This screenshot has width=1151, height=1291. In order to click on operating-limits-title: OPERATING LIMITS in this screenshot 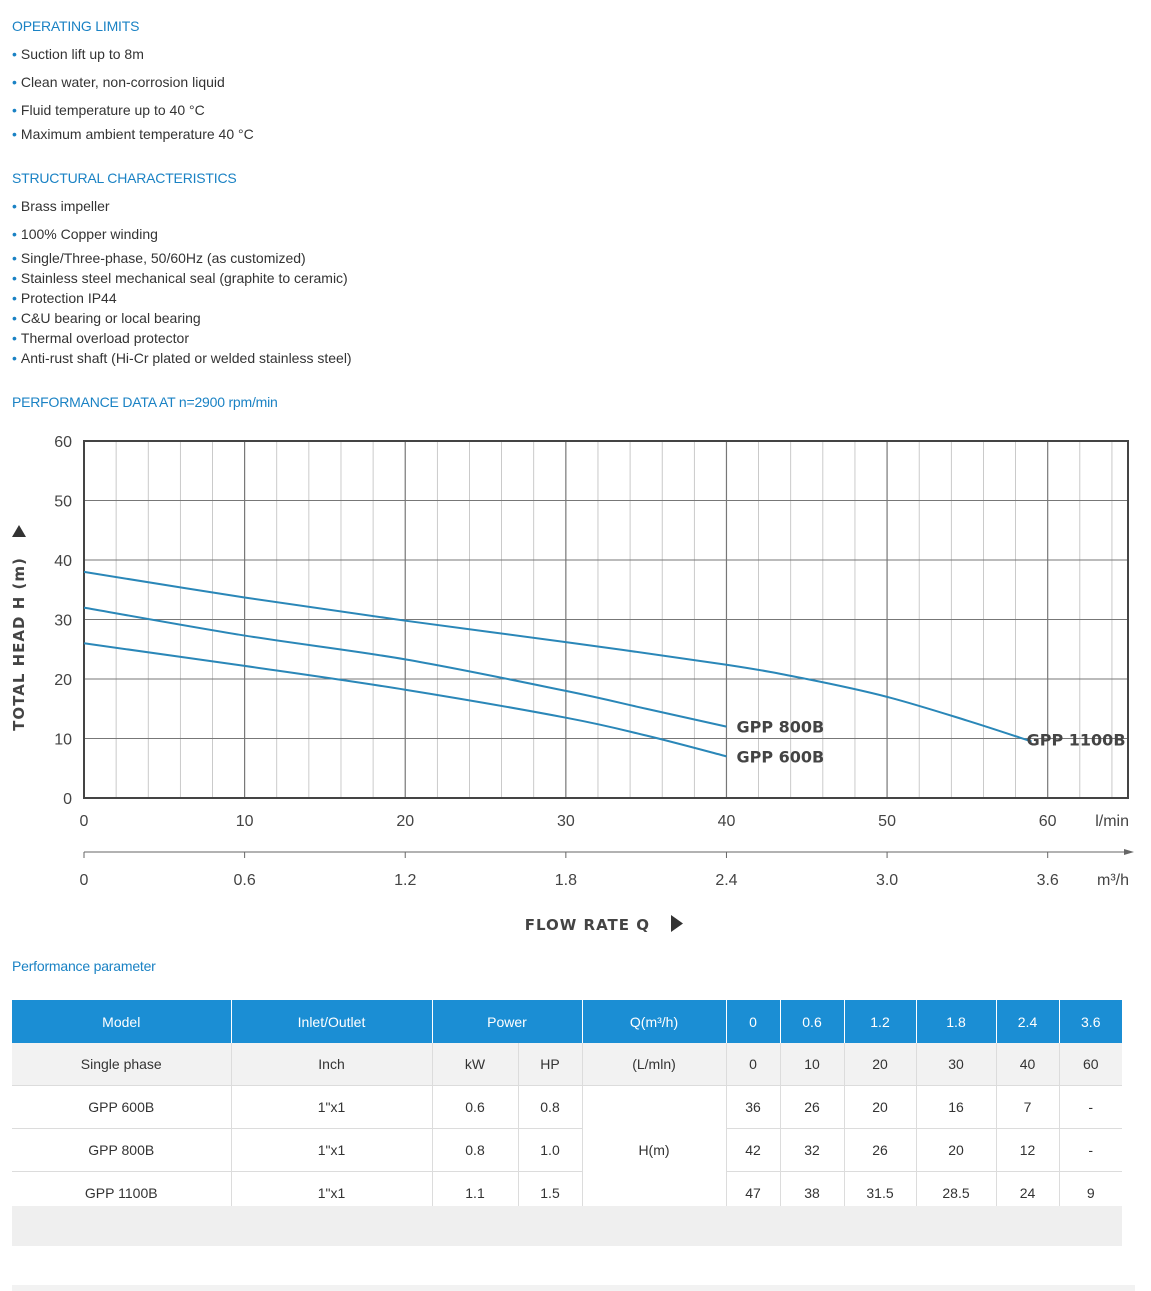, I will do `click(76, 26)`.